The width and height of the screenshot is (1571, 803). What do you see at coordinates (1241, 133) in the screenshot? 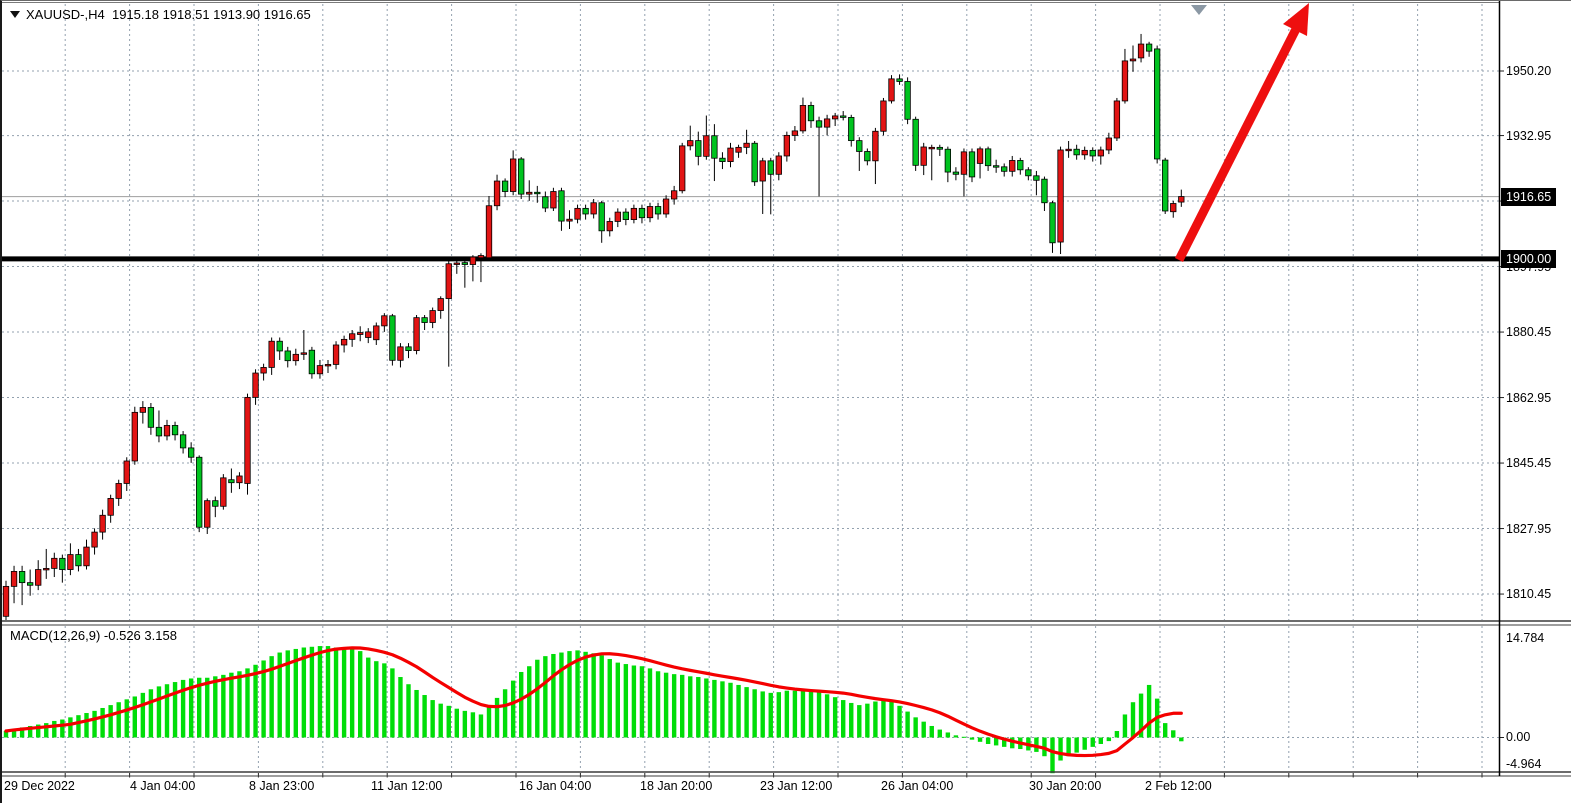
I see `trend-arrow-annotation` at bounding box center [1241, 133].